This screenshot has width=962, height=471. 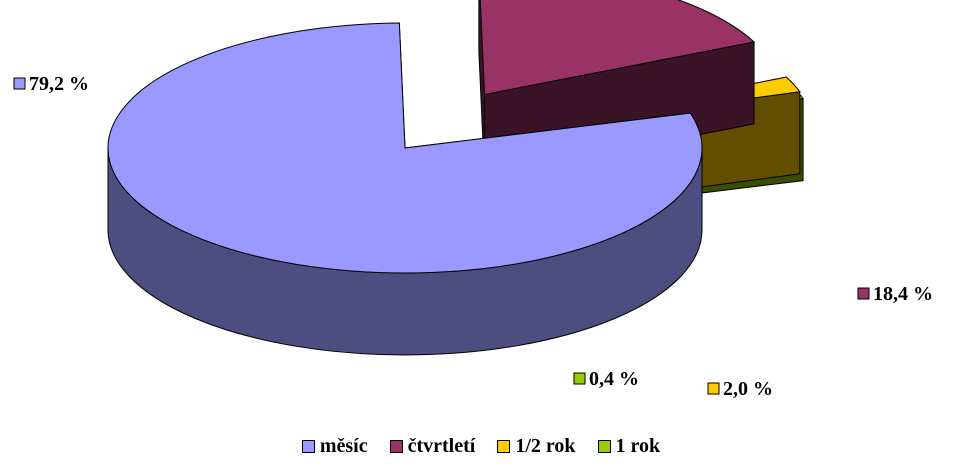 What do you see at coordinates (59, 84) in the screenshot?
I see `data-label-text: 79,2 %` at bounding box center [59, 84].